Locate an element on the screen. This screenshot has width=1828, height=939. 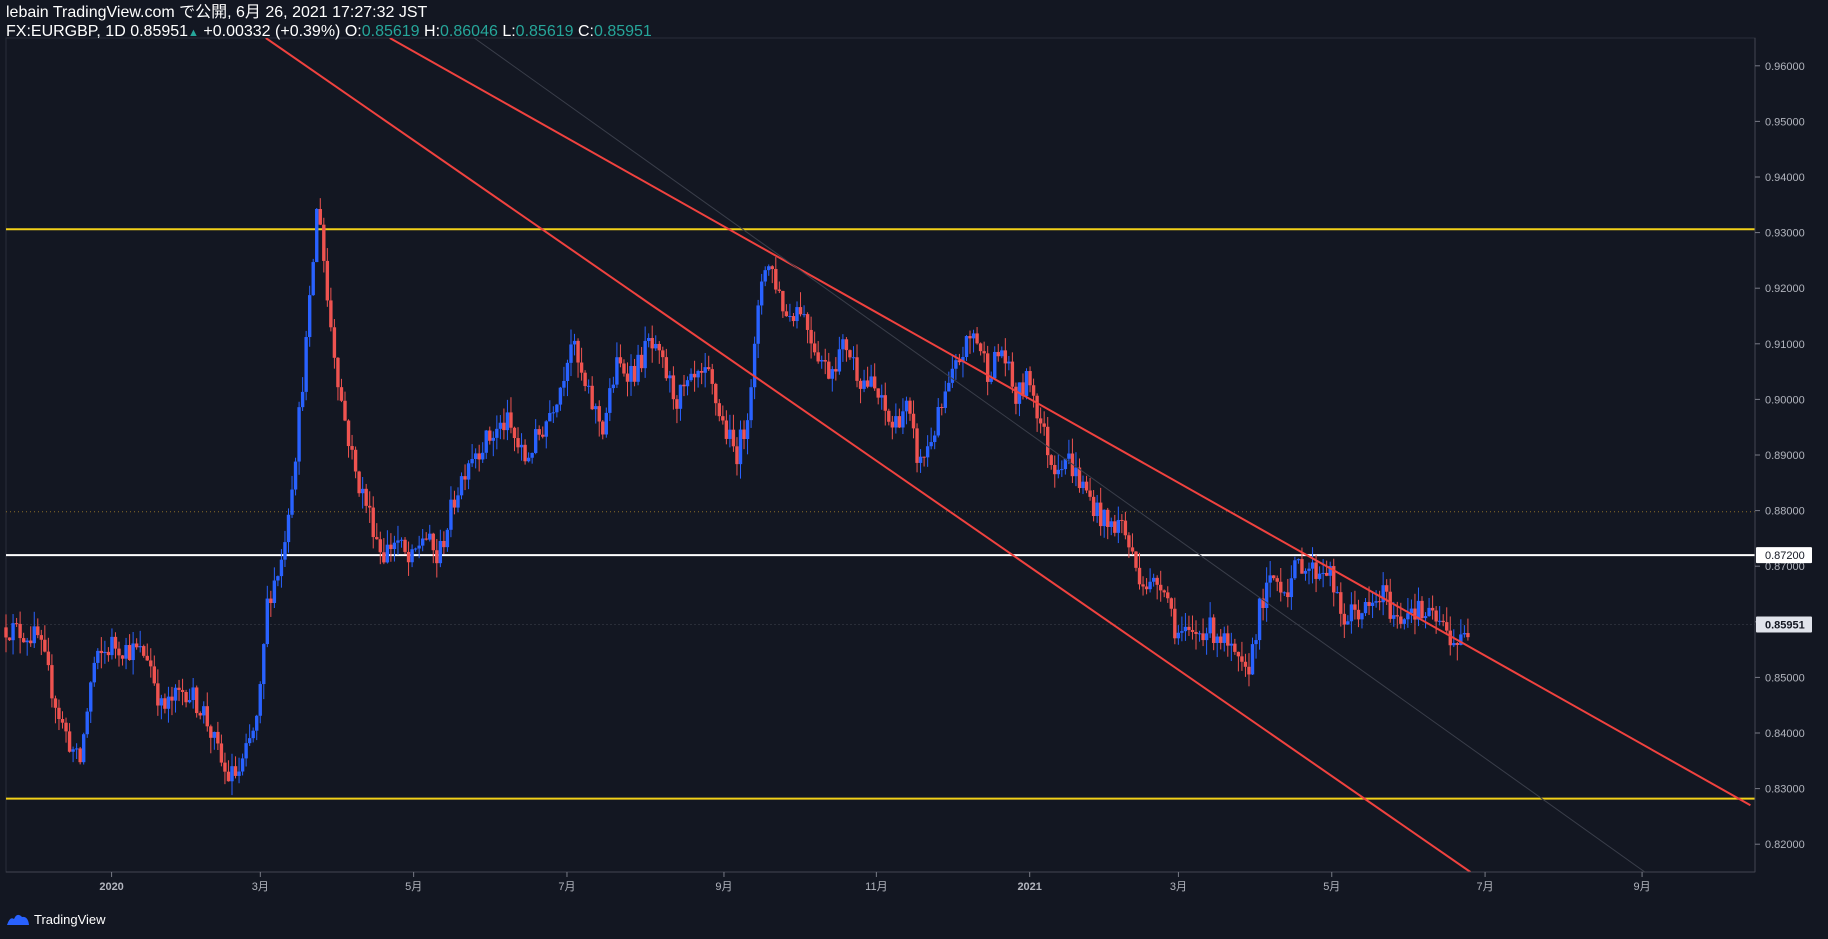
y-tick-label: 0.90000 is located at coordinates (1785, 400).